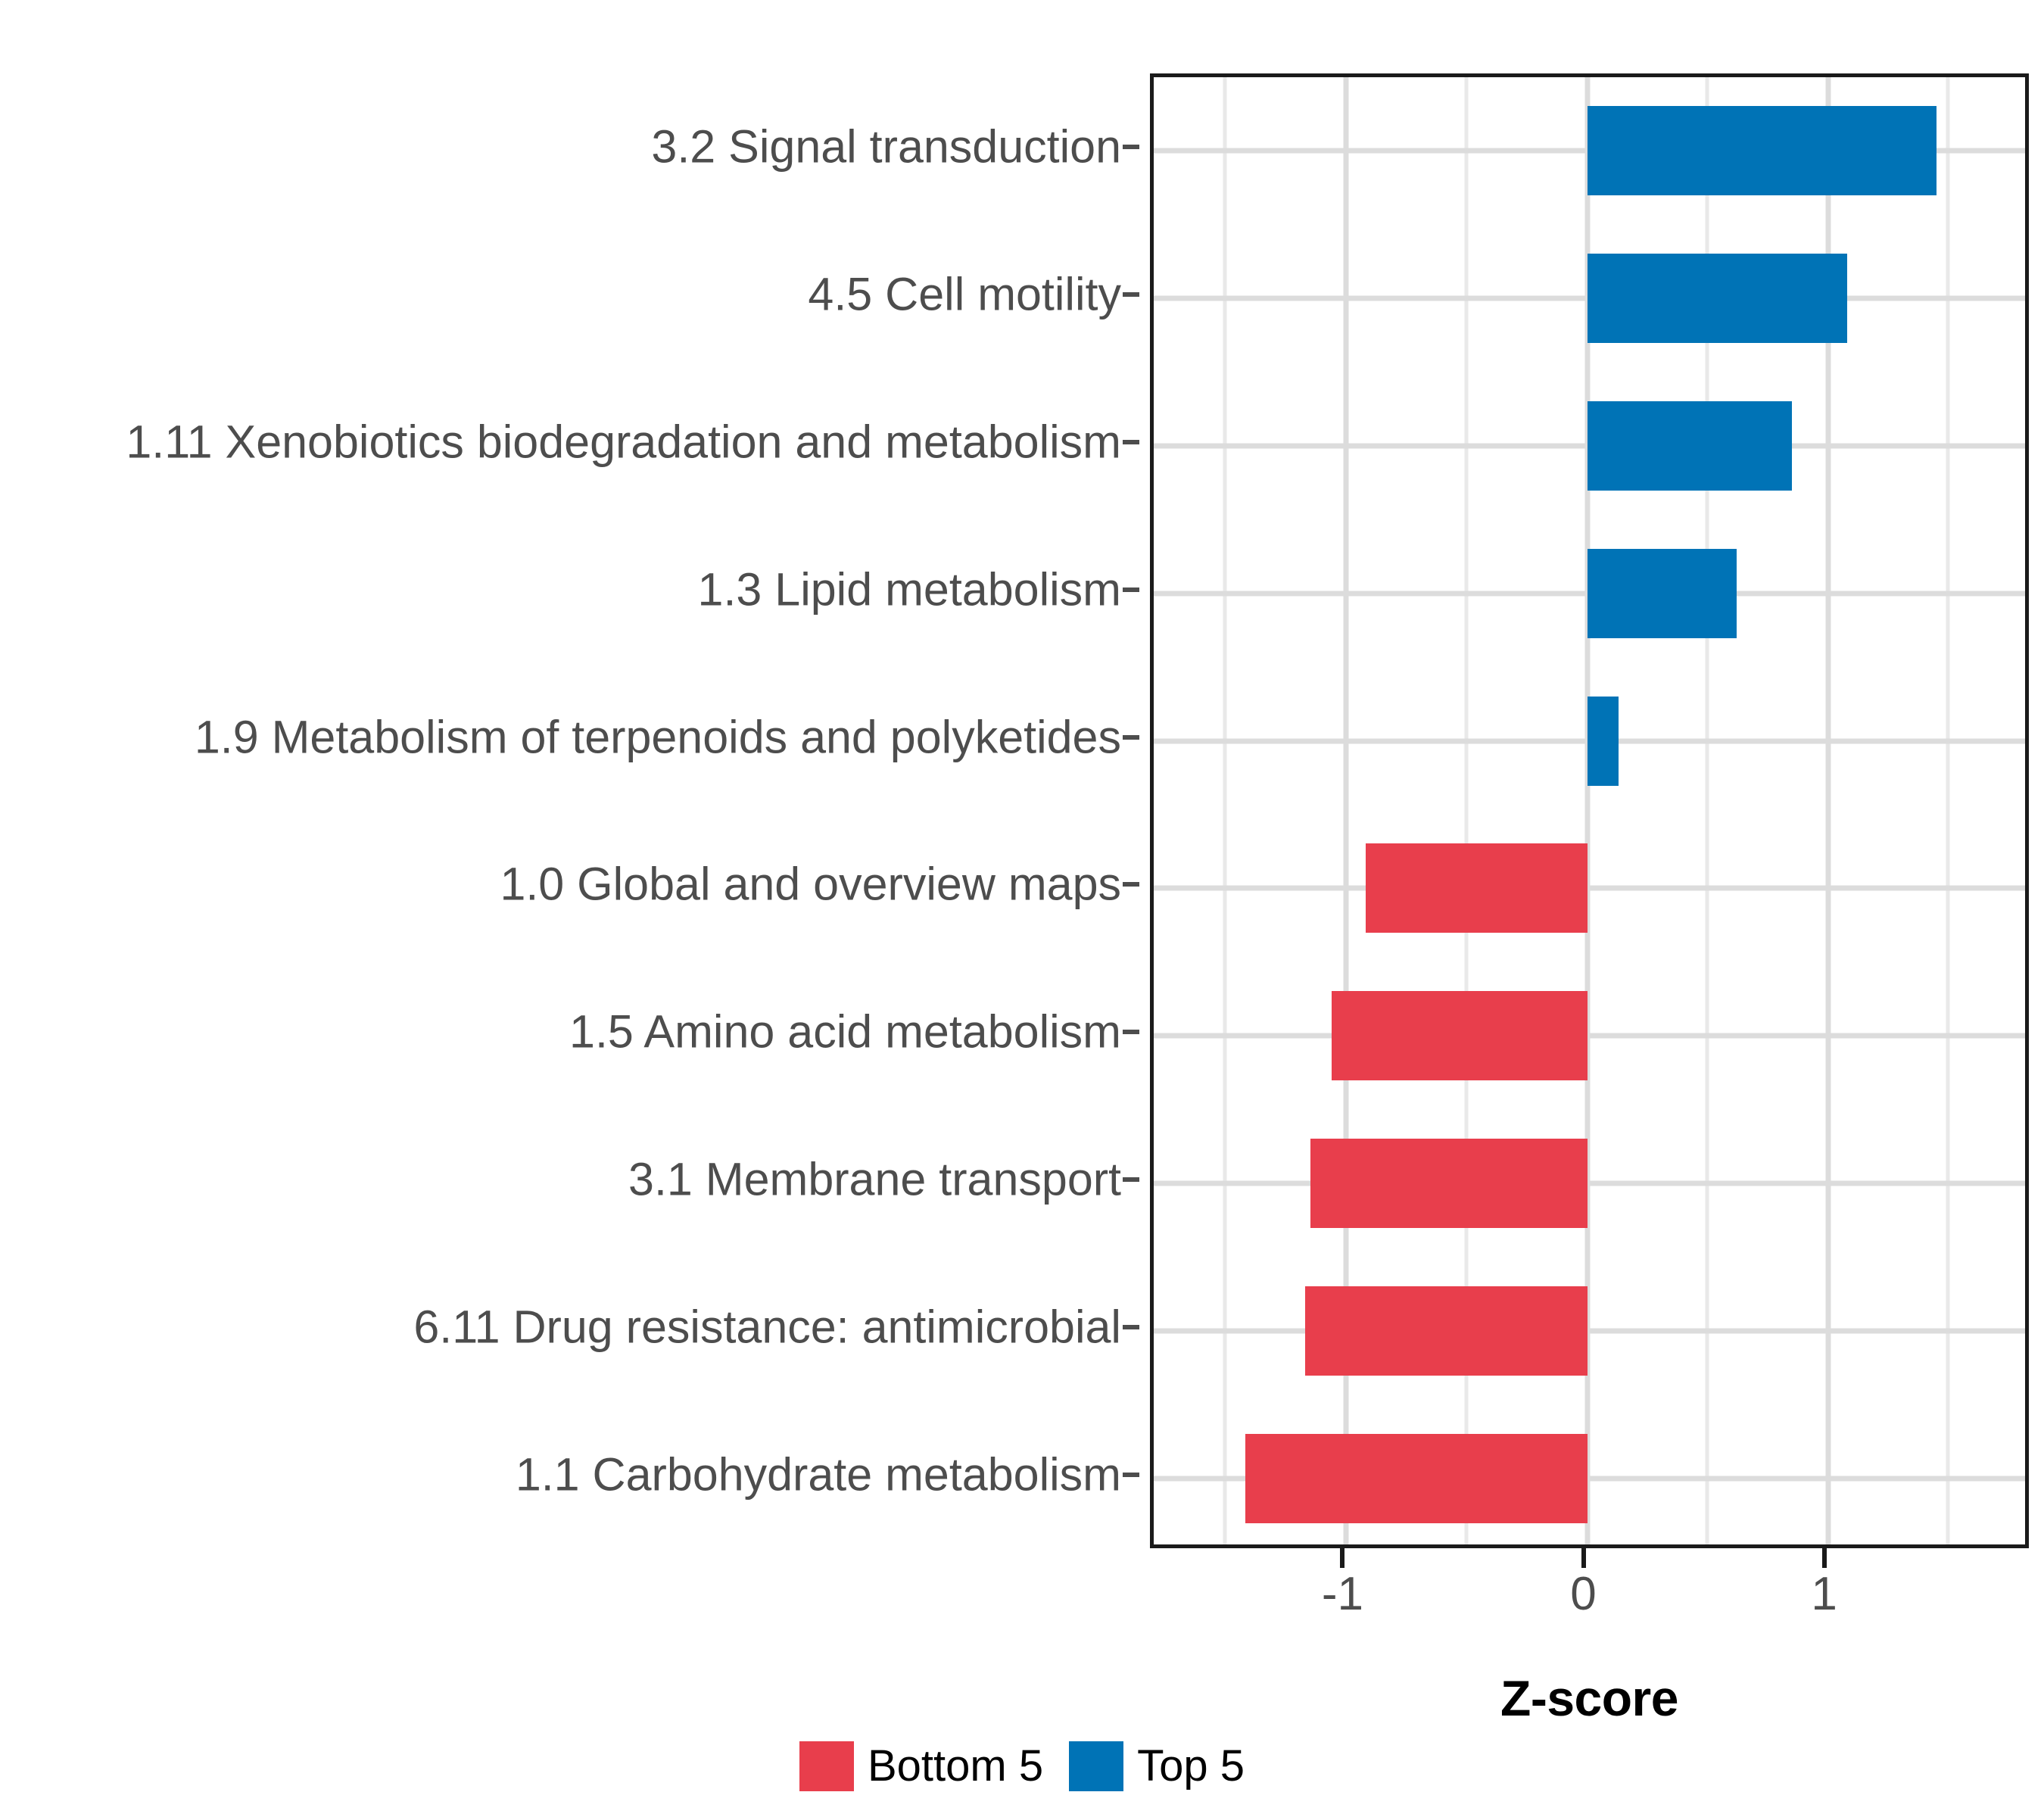 This screenshot has width=2044, height=1817. Describe the element at coordinates (1342, 1594) in the screenshot. I see `x-axis-tick-label: -1` at that location.